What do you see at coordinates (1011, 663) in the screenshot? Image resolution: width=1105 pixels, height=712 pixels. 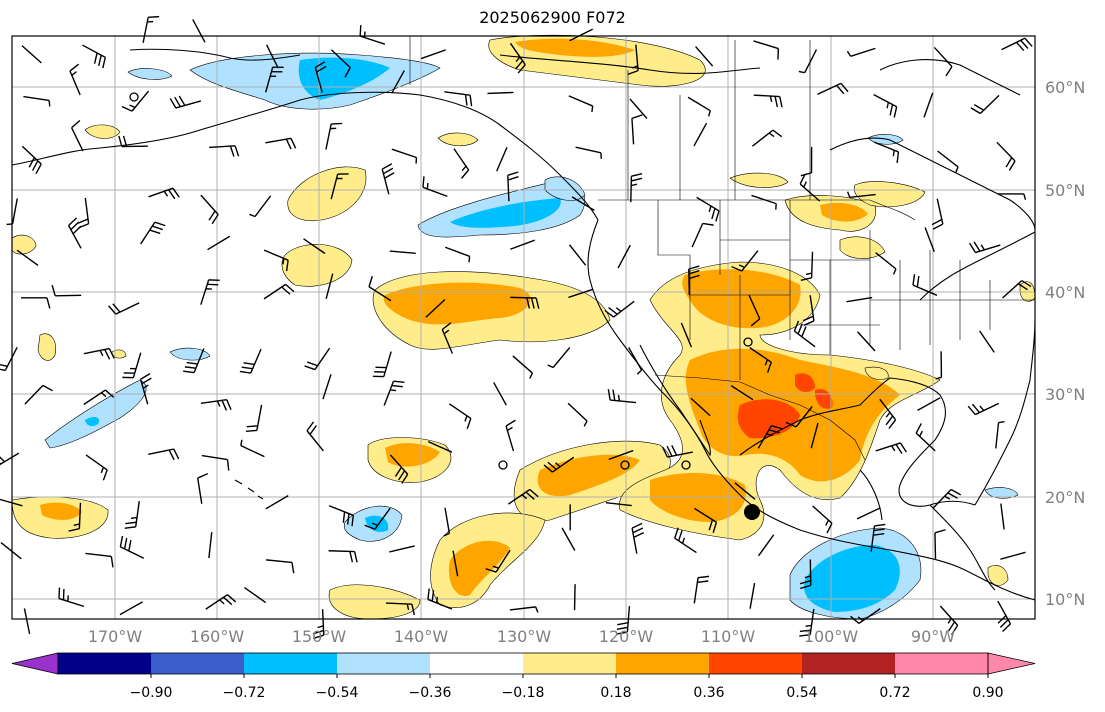 I see `colorbar-extend-high` at bounding box center [1011, 663].